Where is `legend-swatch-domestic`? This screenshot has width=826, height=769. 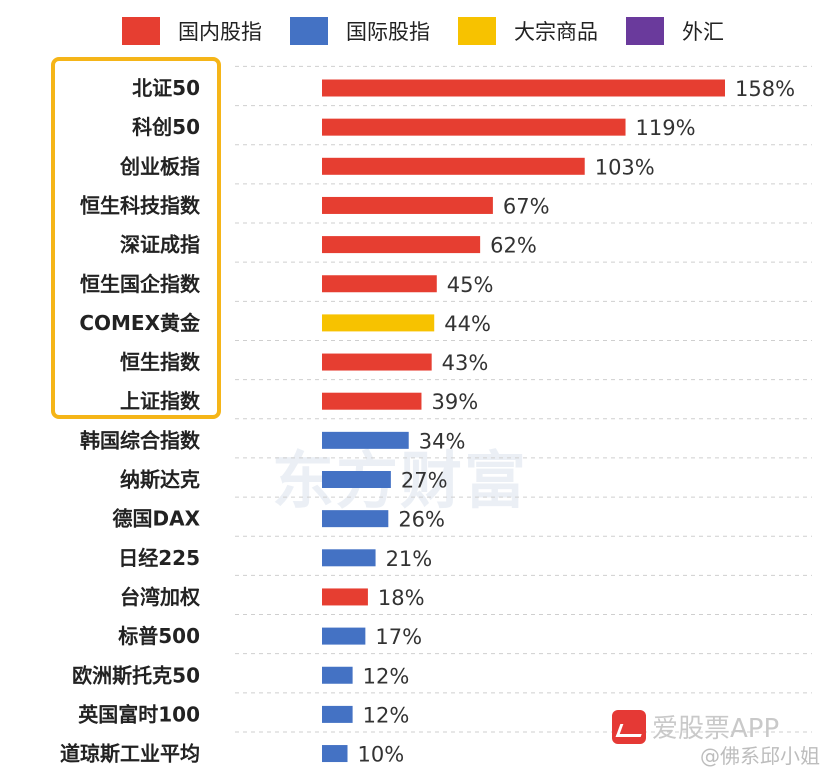 legend-swatch-domestic is located at coordinates (141, 31).